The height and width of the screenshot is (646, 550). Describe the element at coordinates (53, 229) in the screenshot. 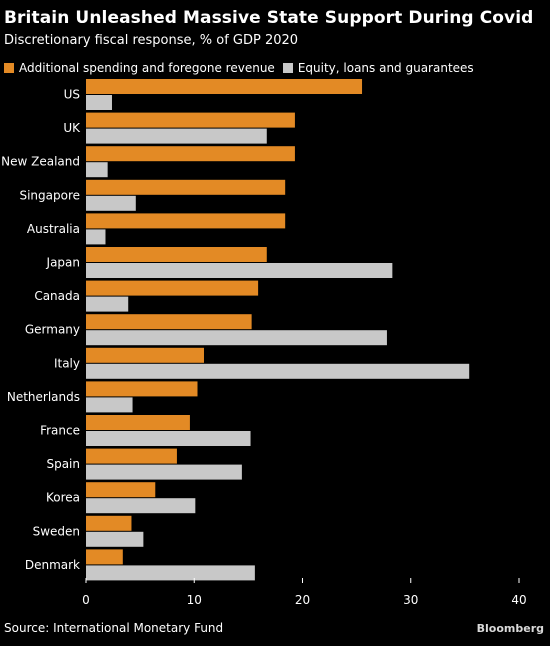

I see `category-label: Australia` at that location.